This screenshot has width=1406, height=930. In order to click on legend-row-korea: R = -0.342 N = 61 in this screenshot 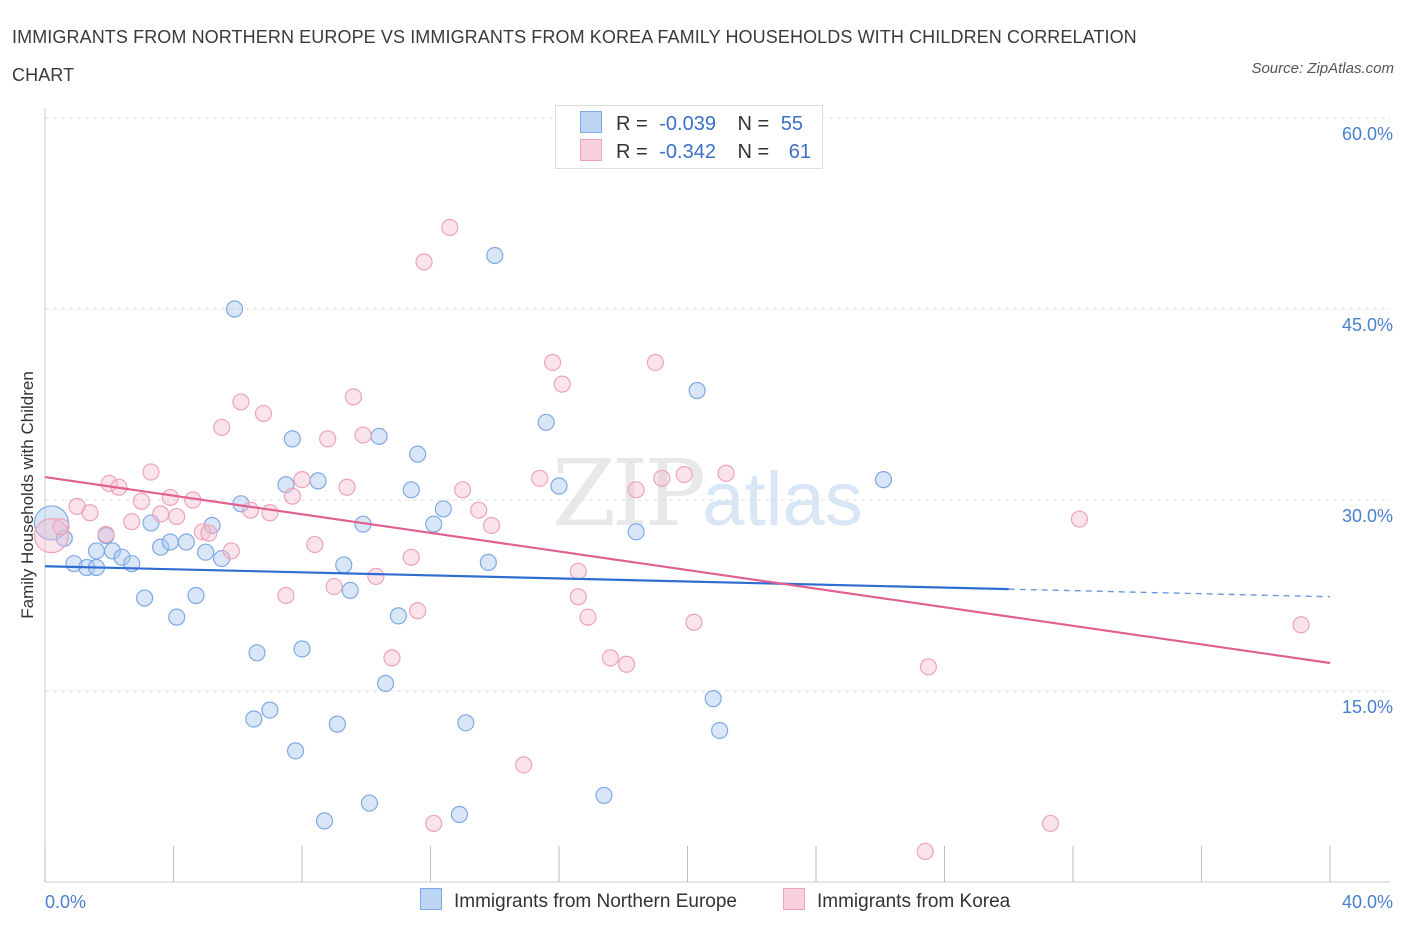, I will do `click(695, 152)`.